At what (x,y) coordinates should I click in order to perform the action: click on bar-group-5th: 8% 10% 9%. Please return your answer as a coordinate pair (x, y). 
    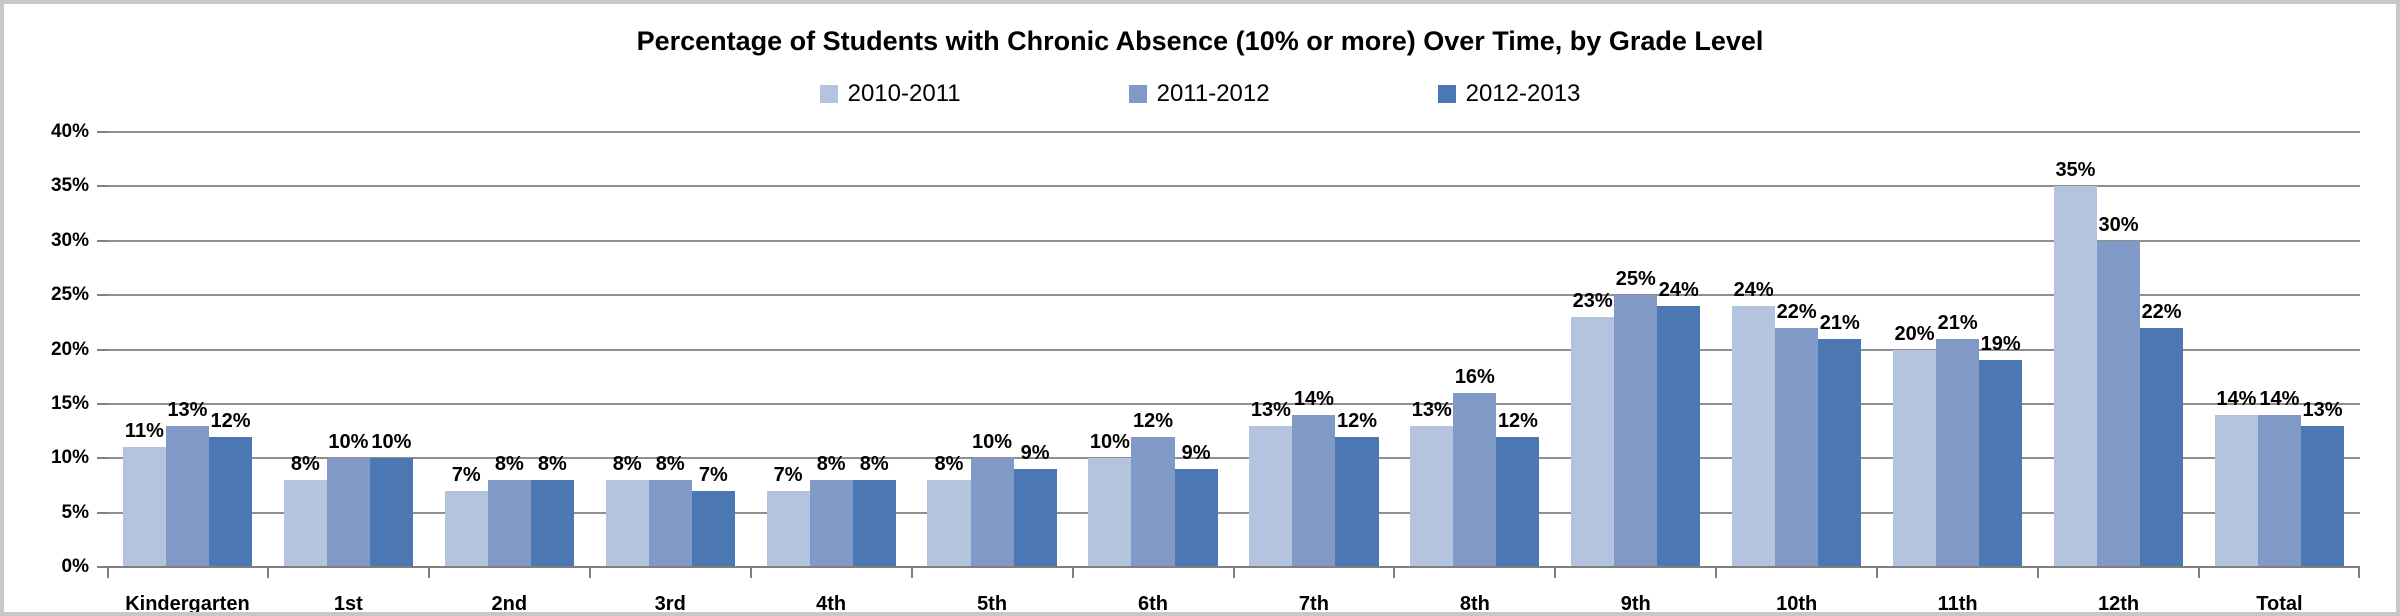
    Looking at the image, I should click on (992, 349).